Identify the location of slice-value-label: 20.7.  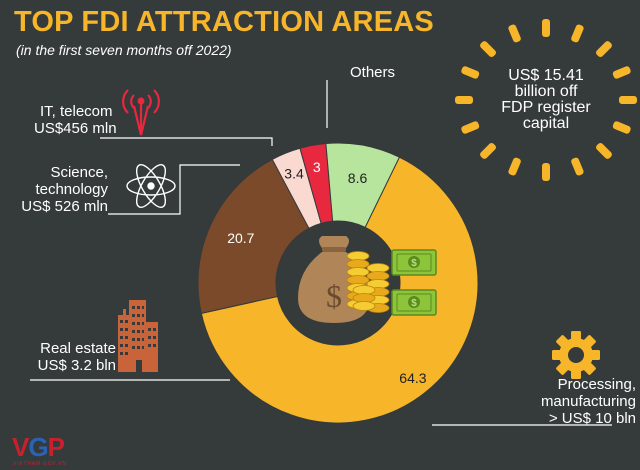
(240, 238).